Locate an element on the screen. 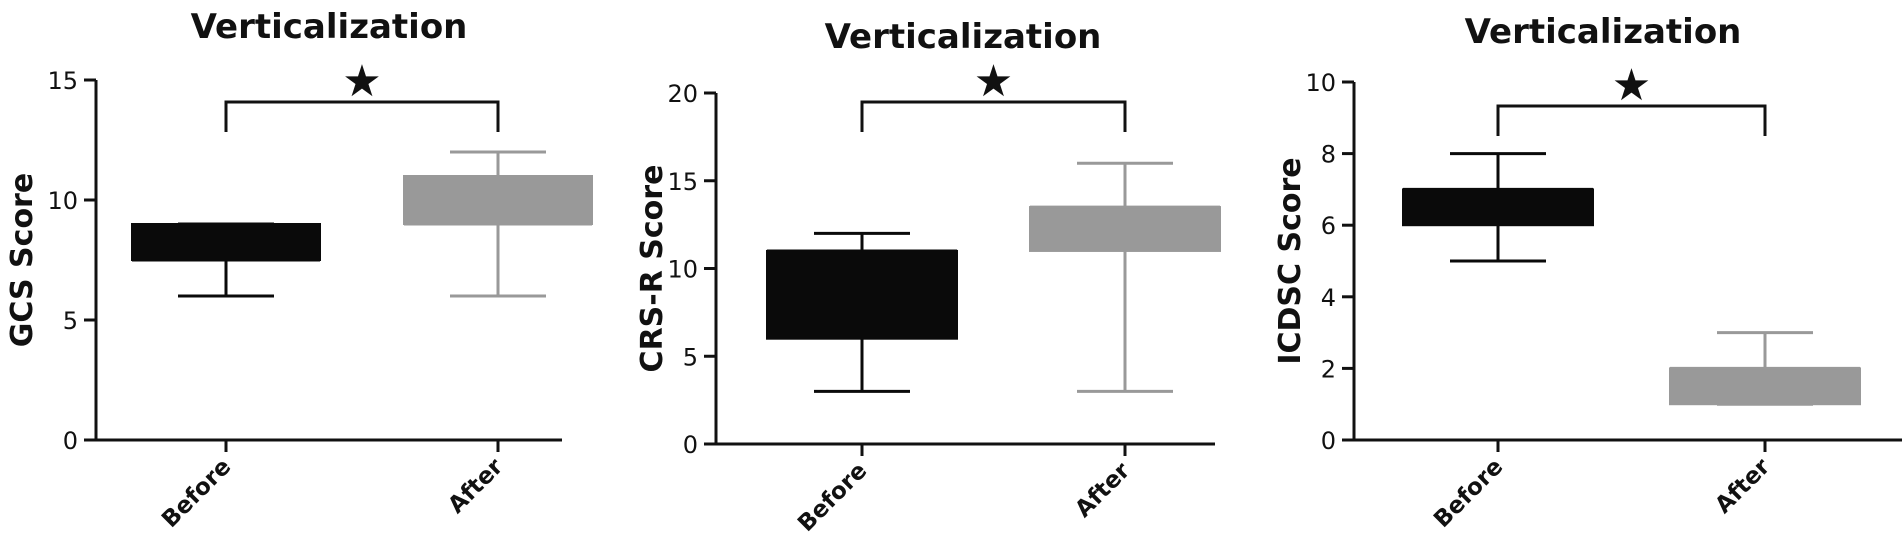  y-axis-label: GCS Score is located at coordinates (22, 260).